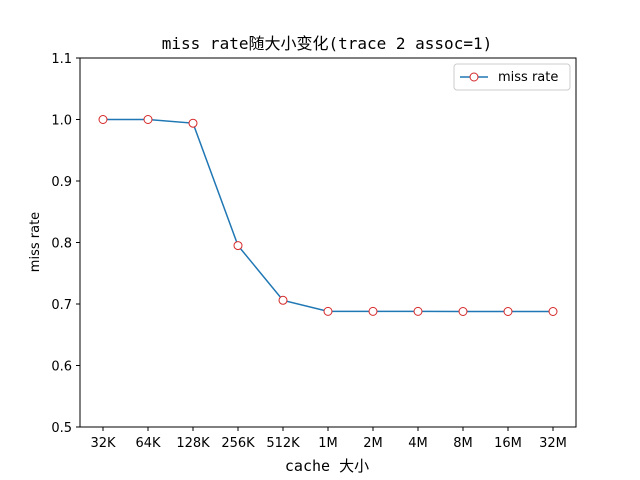 Image resolution: width=640 pixels, height=480 pixels. Describe the element at coordinates (283, 443) in the screenshot. I see `x-tick-label: 512K` at that location.